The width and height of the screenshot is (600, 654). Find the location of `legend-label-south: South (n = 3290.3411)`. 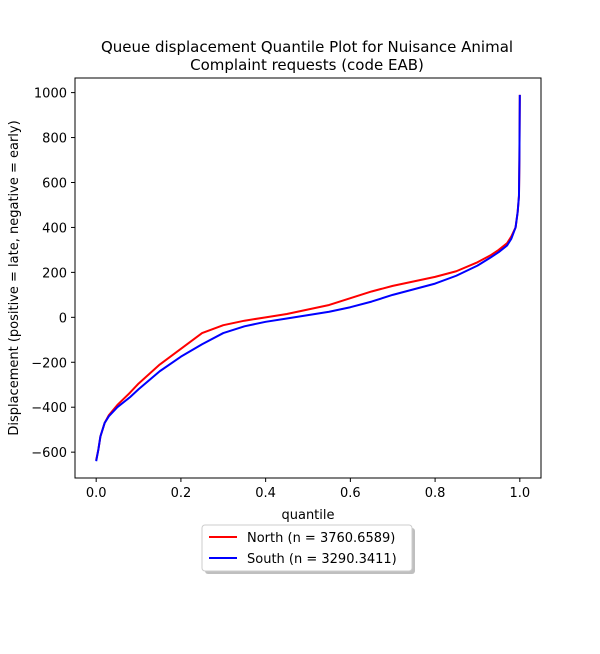

legend-label-south: South (n = 3290.3411) is located at coordinates (322, 559).